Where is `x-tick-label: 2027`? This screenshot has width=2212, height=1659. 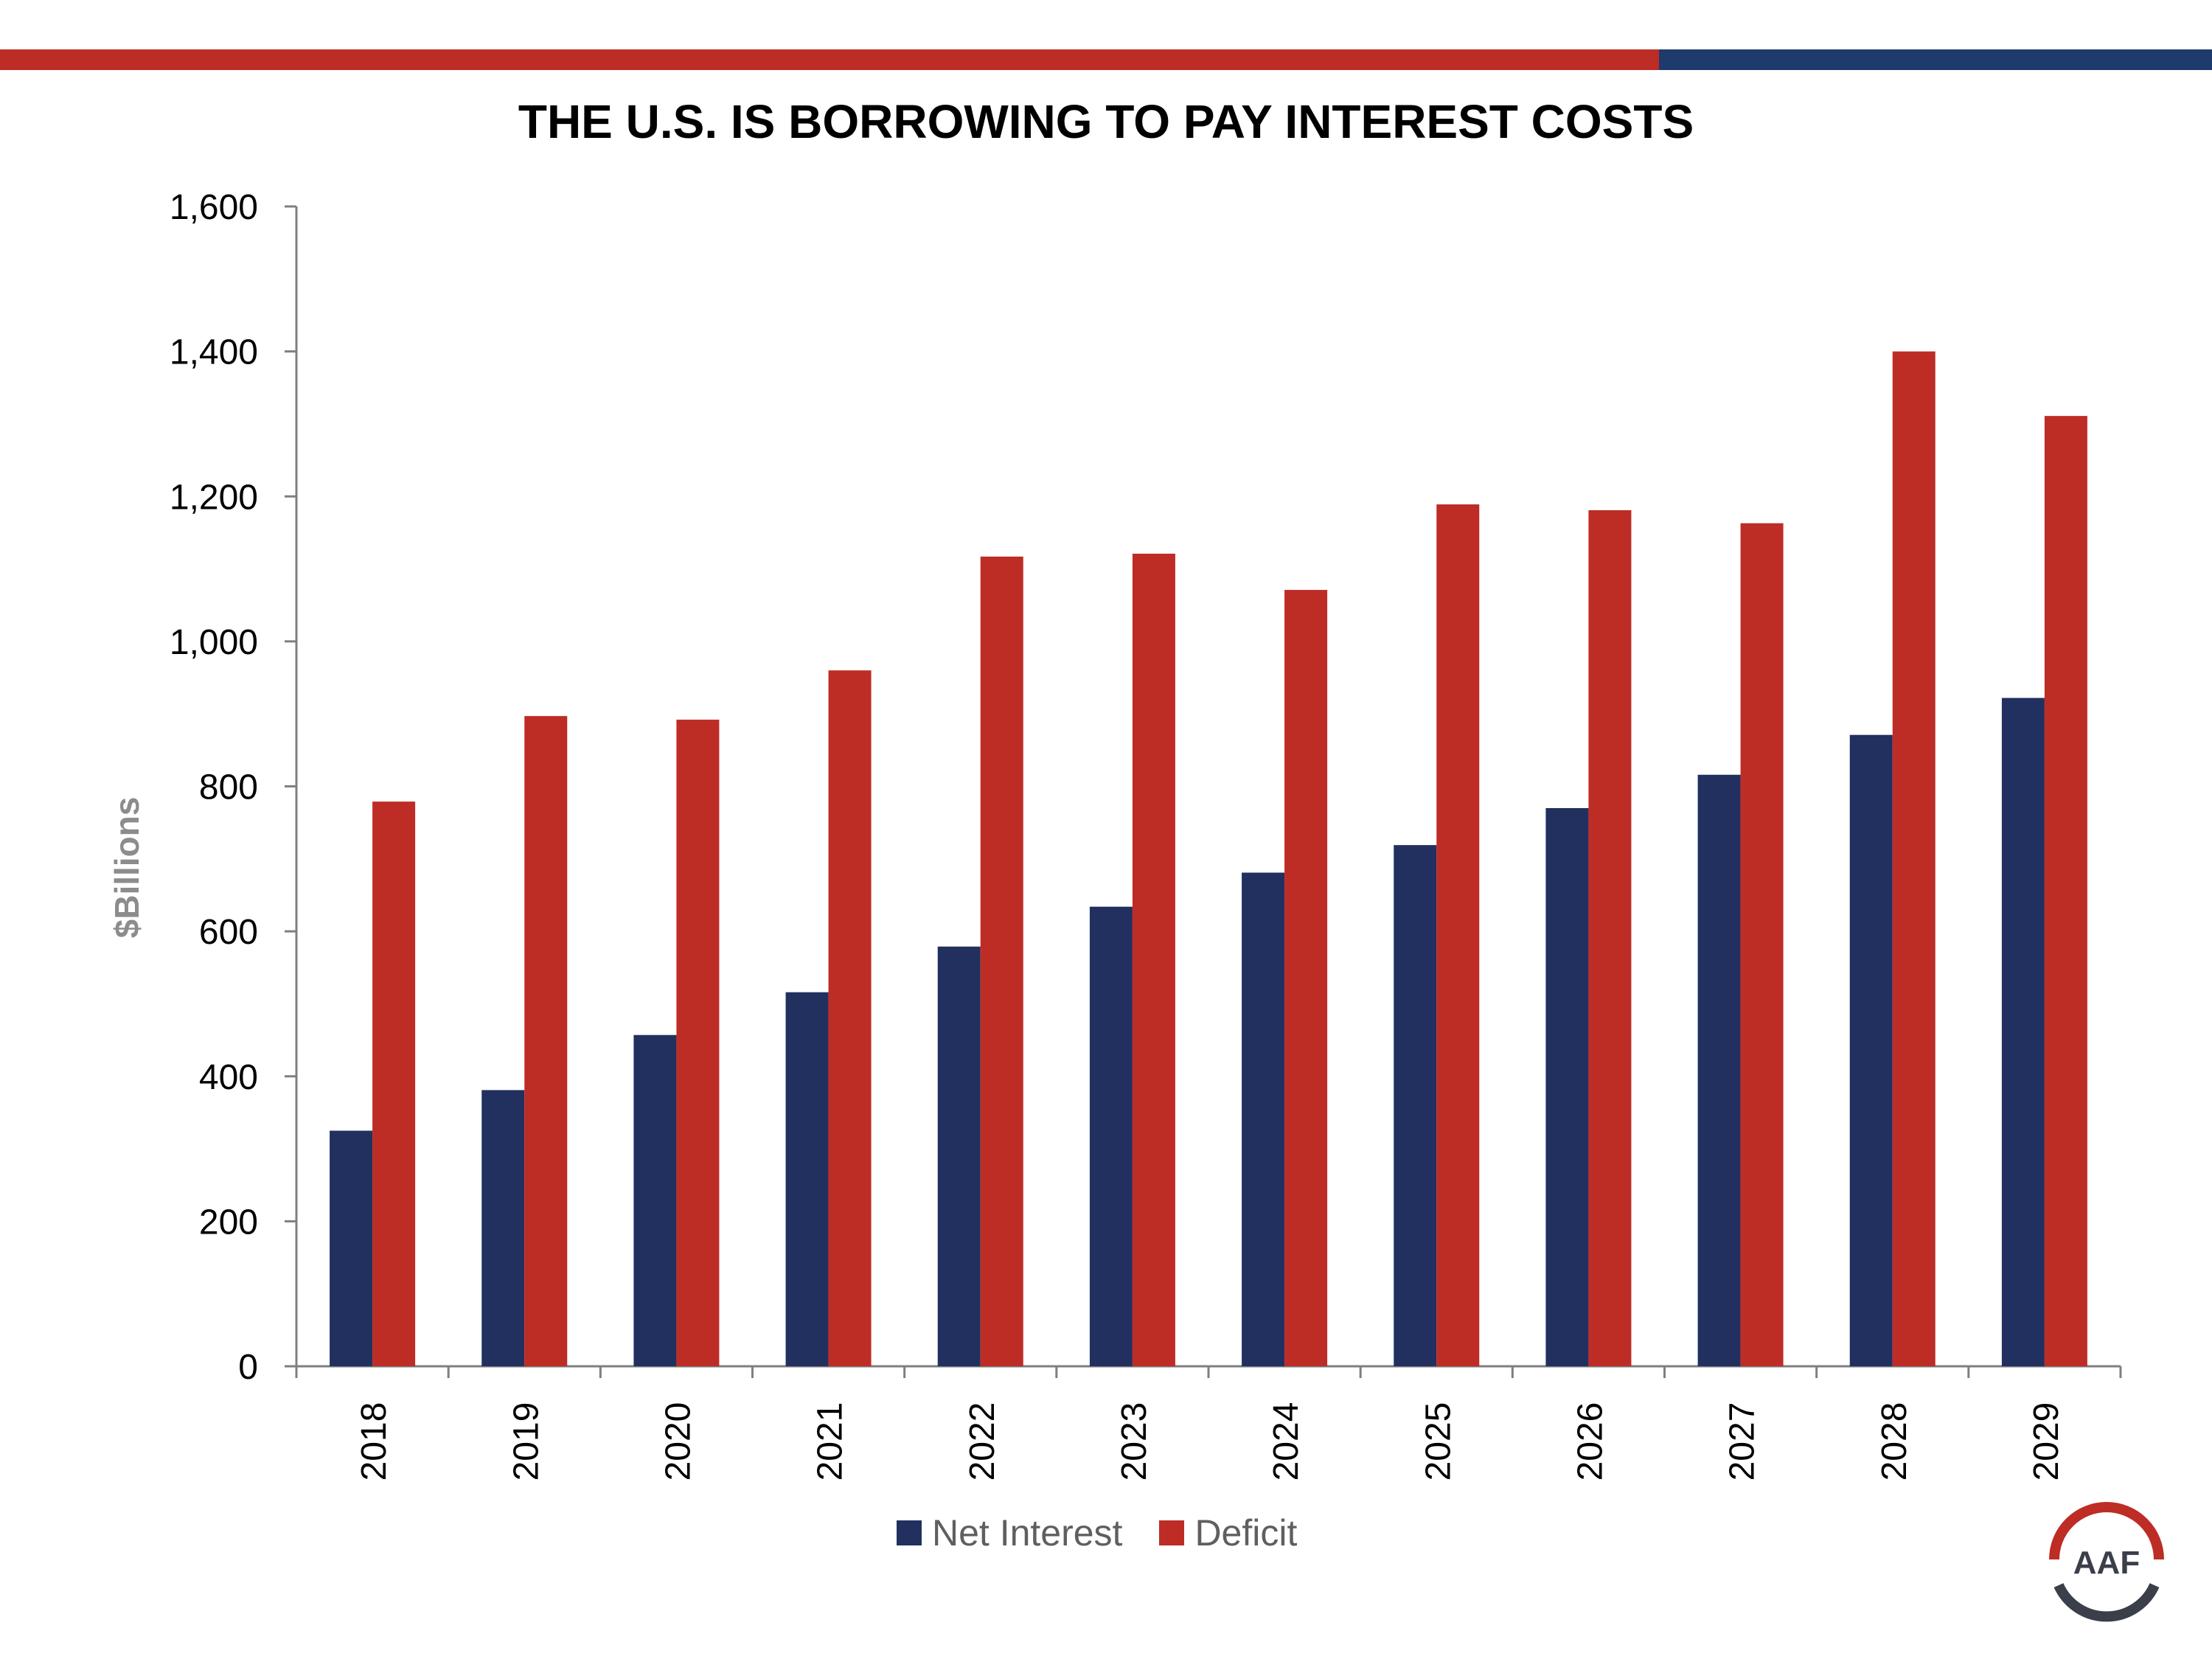
x-tick-label: 2027 is located at coordinates (1742, 1441).